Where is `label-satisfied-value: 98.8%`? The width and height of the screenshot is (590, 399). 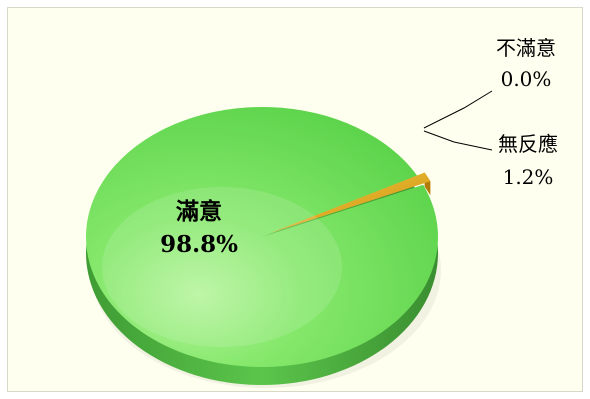 label-satisfied-value: 98.8% is located at coordinates (199, 244).